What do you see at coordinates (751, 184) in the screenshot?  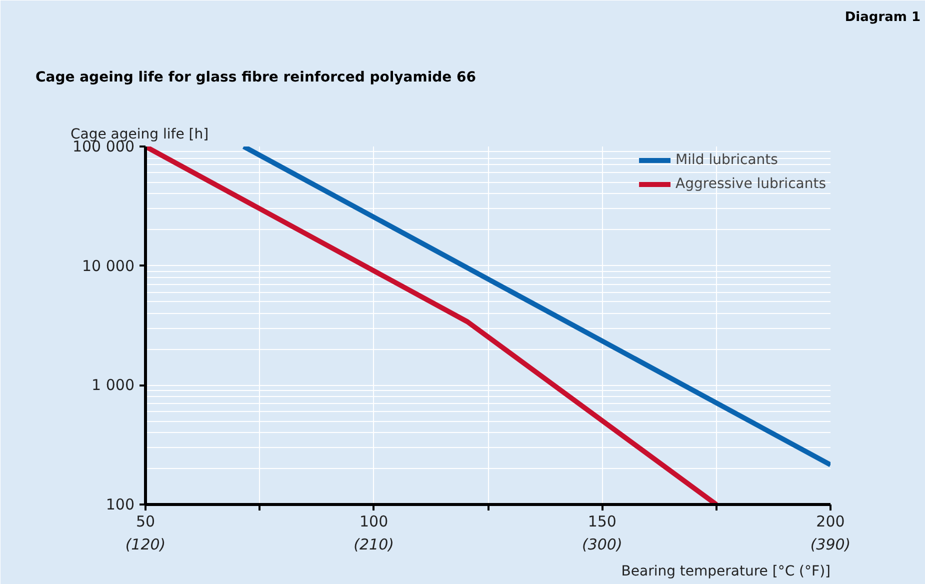 I see `legend-label: Aggressive lubricants` at bounding box center [751, 184].